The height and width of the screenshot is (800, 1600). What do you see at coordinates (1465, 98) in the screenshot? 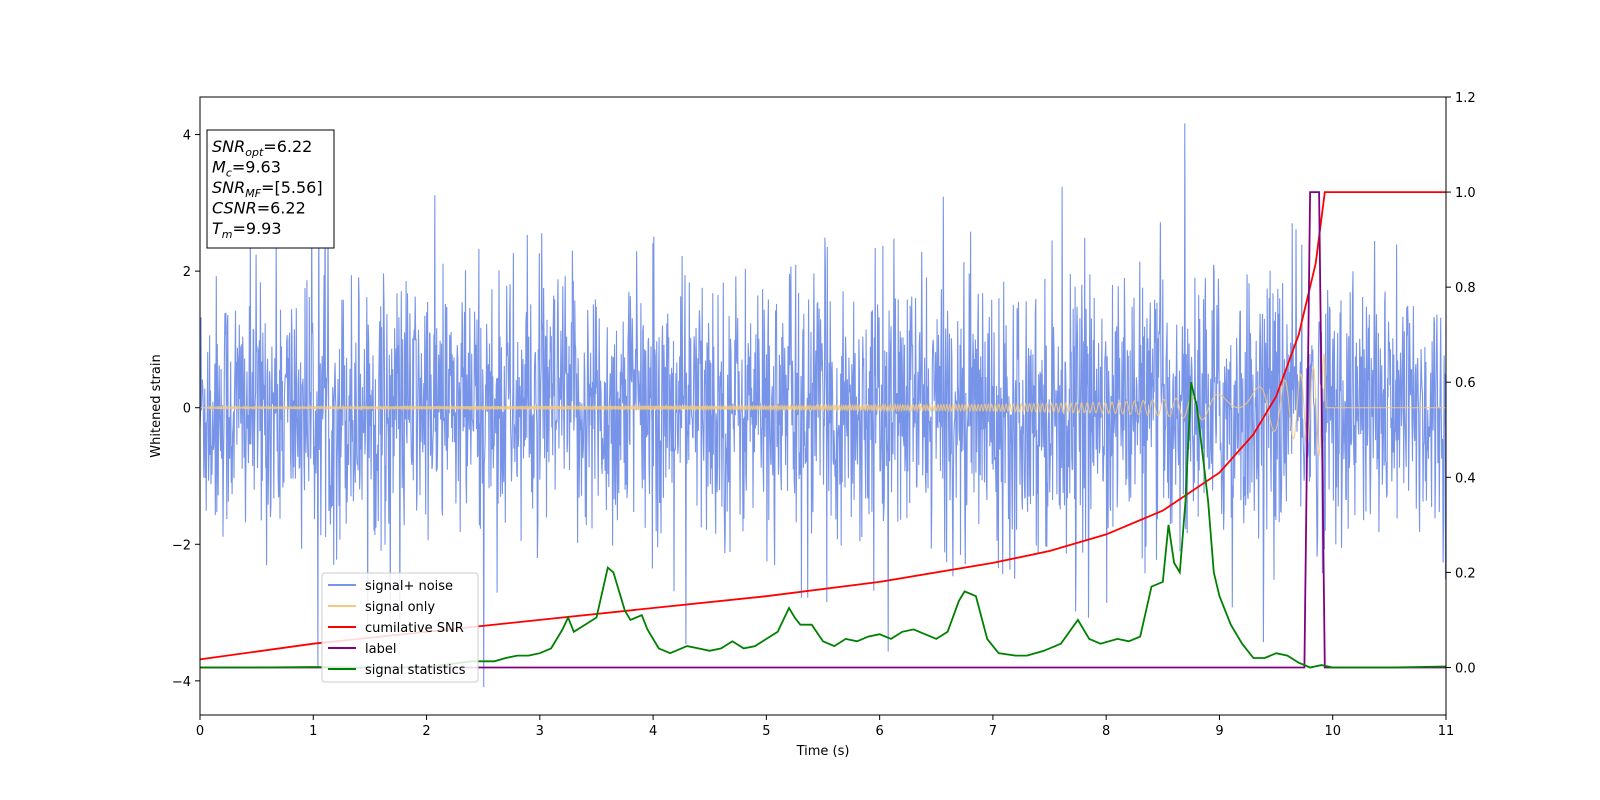
I see `y-right-tick-label: 1.2` at bounding box center [1465, 98].